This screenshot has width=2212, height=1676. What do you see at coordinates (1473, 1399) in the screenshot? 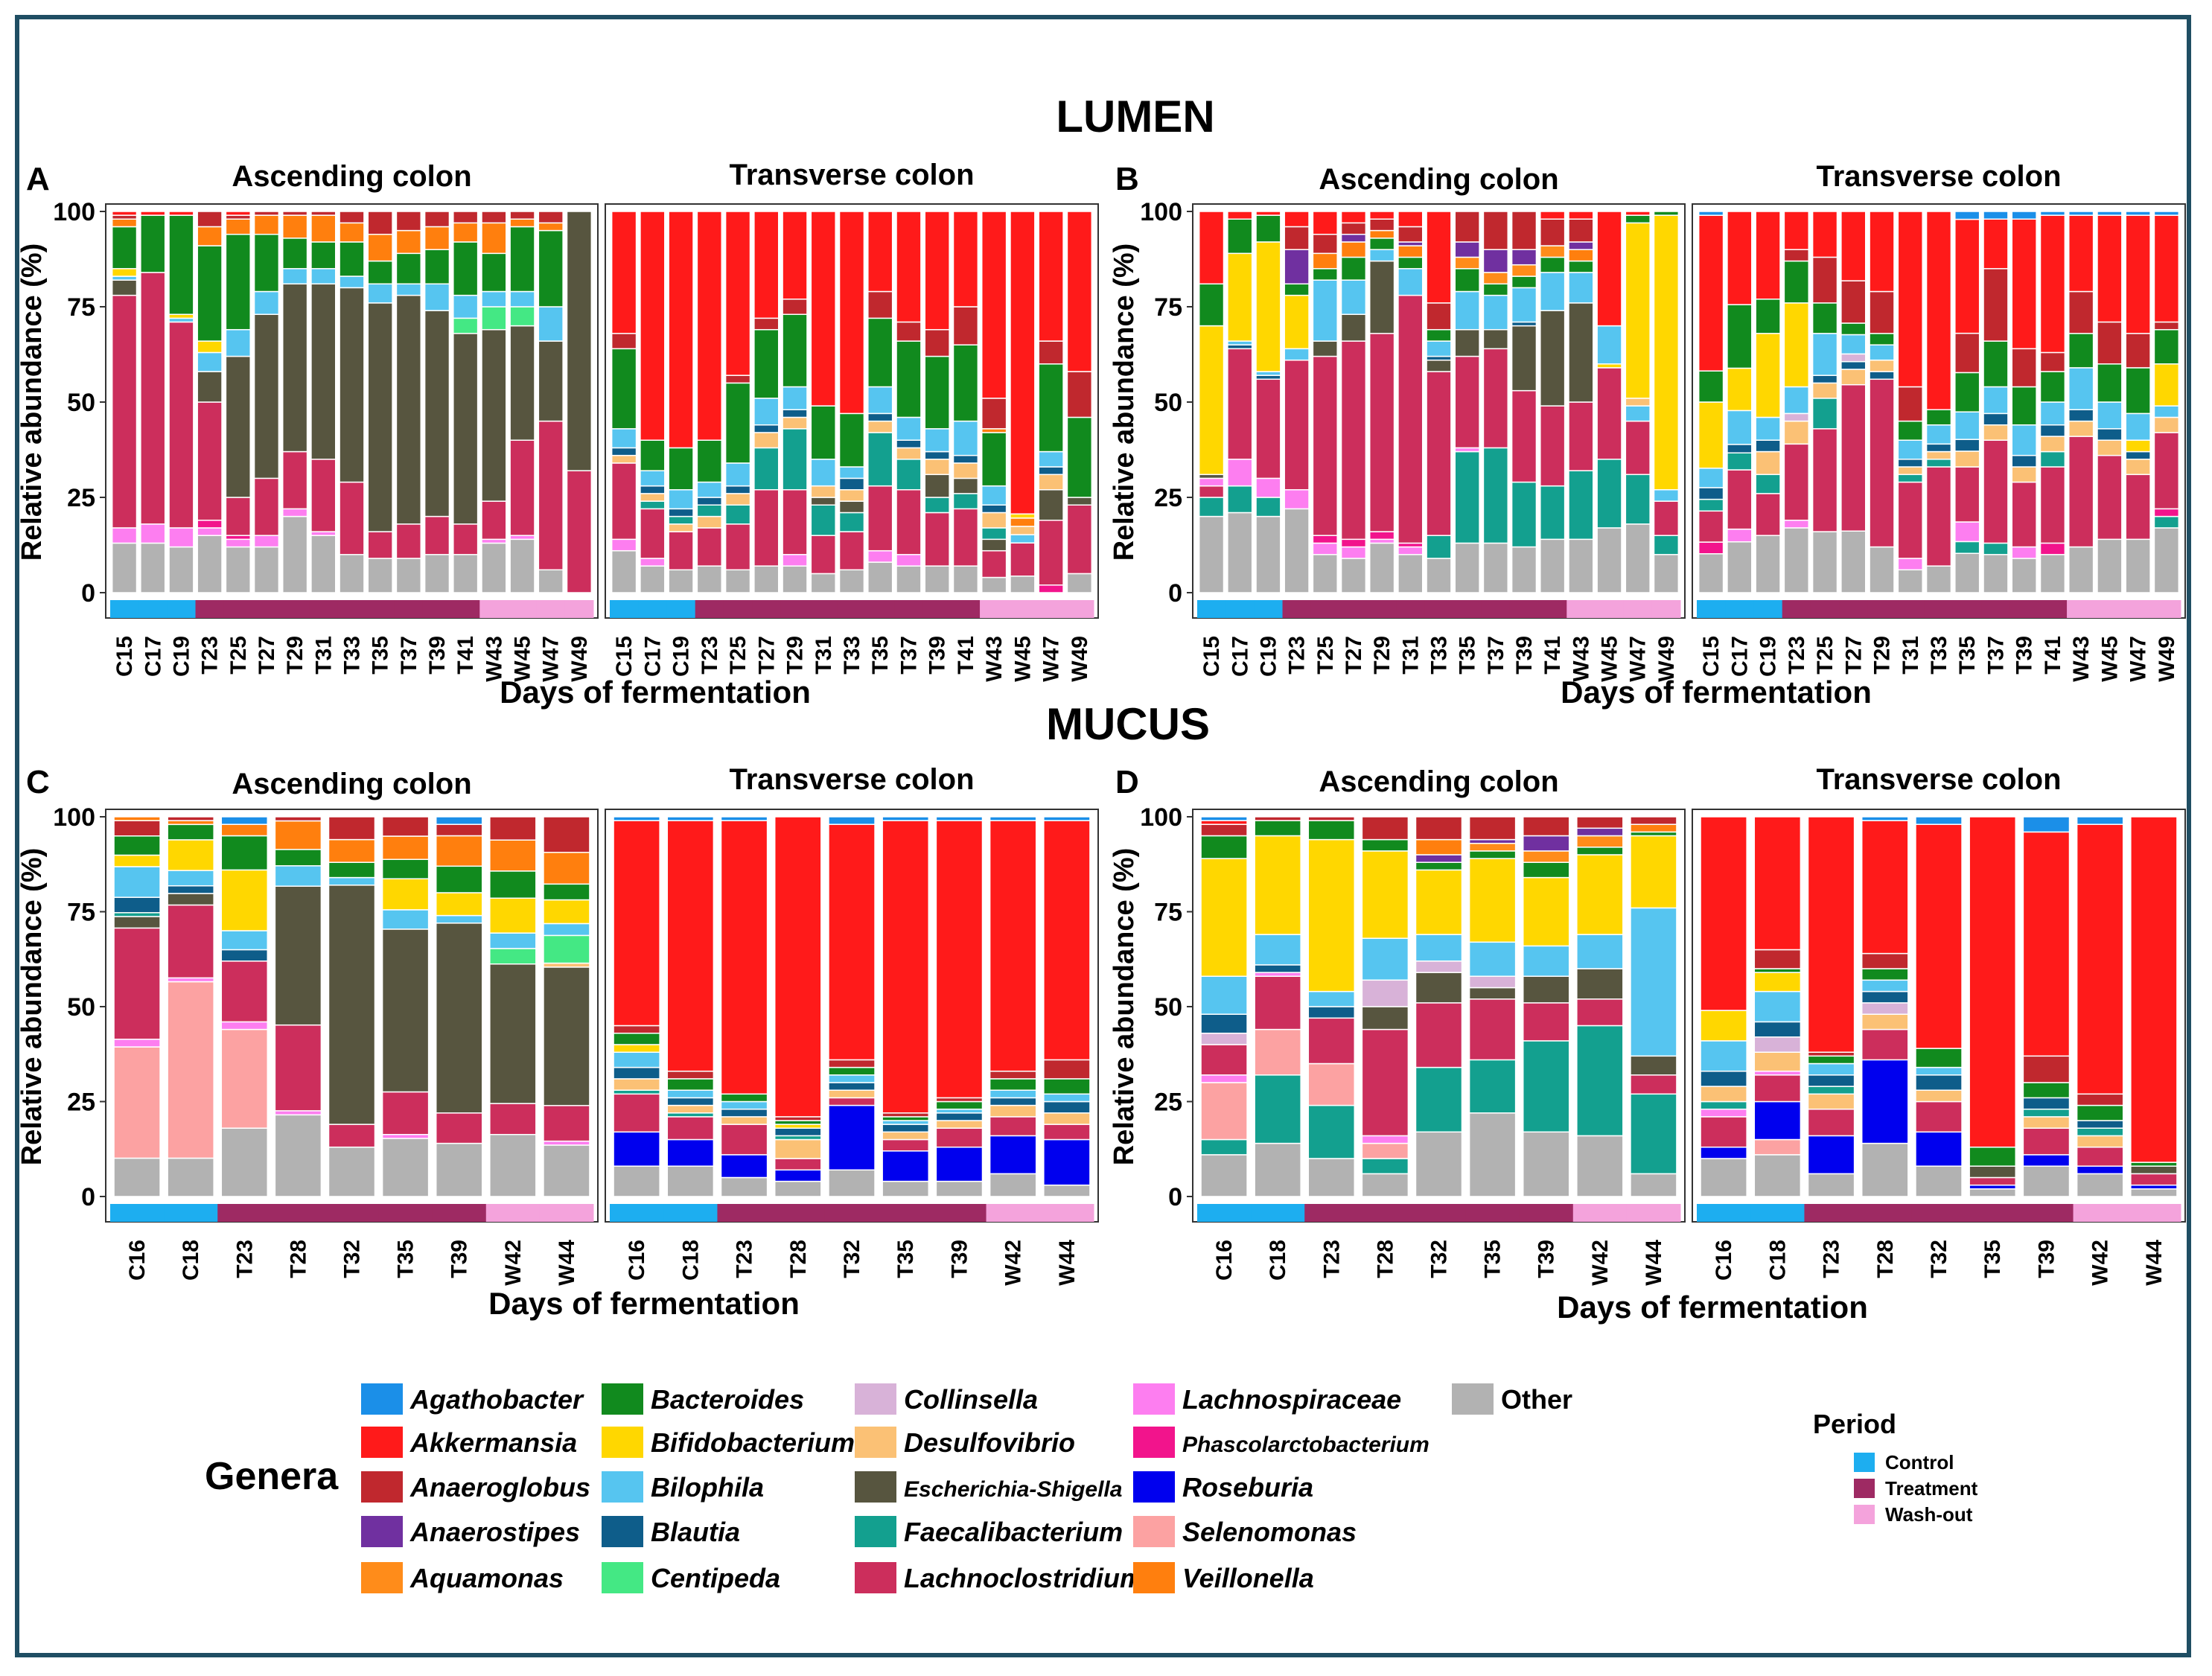
I see `legend-swatch` at bounding box center [1473, 1399].